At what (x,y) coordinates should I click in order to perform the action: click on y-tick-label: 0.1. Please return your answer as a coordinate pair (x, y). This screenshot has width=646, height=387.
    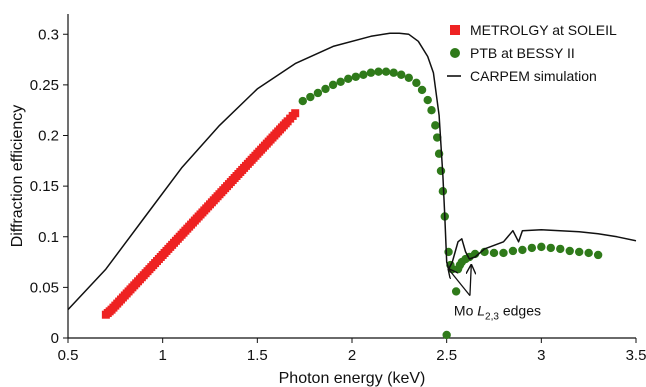
    Looking at the image, I should click on (48, 237).